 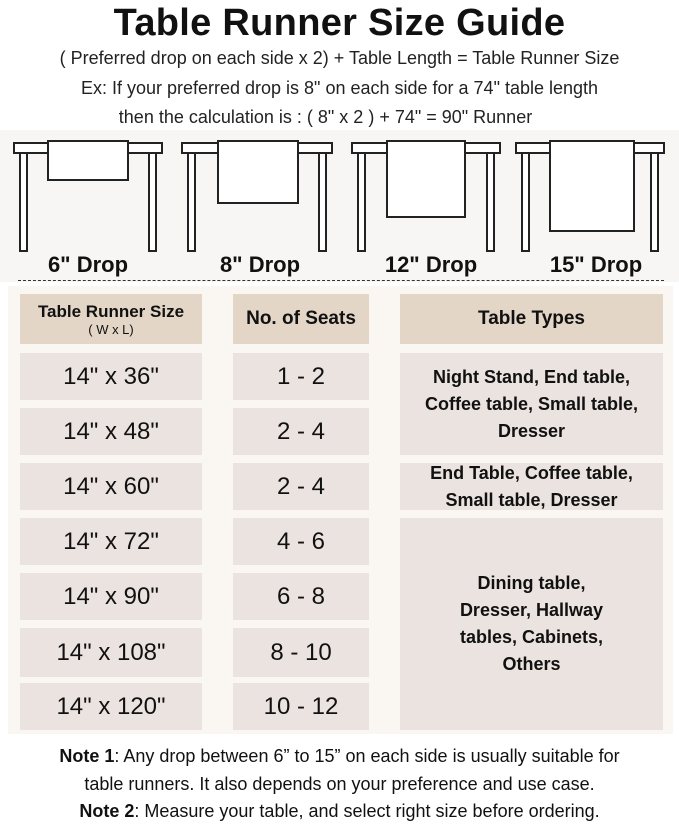 What do you see at coordinates (341, 280) in the screenshot?
I see `dashed-divider` at bounding box center [341, 280].